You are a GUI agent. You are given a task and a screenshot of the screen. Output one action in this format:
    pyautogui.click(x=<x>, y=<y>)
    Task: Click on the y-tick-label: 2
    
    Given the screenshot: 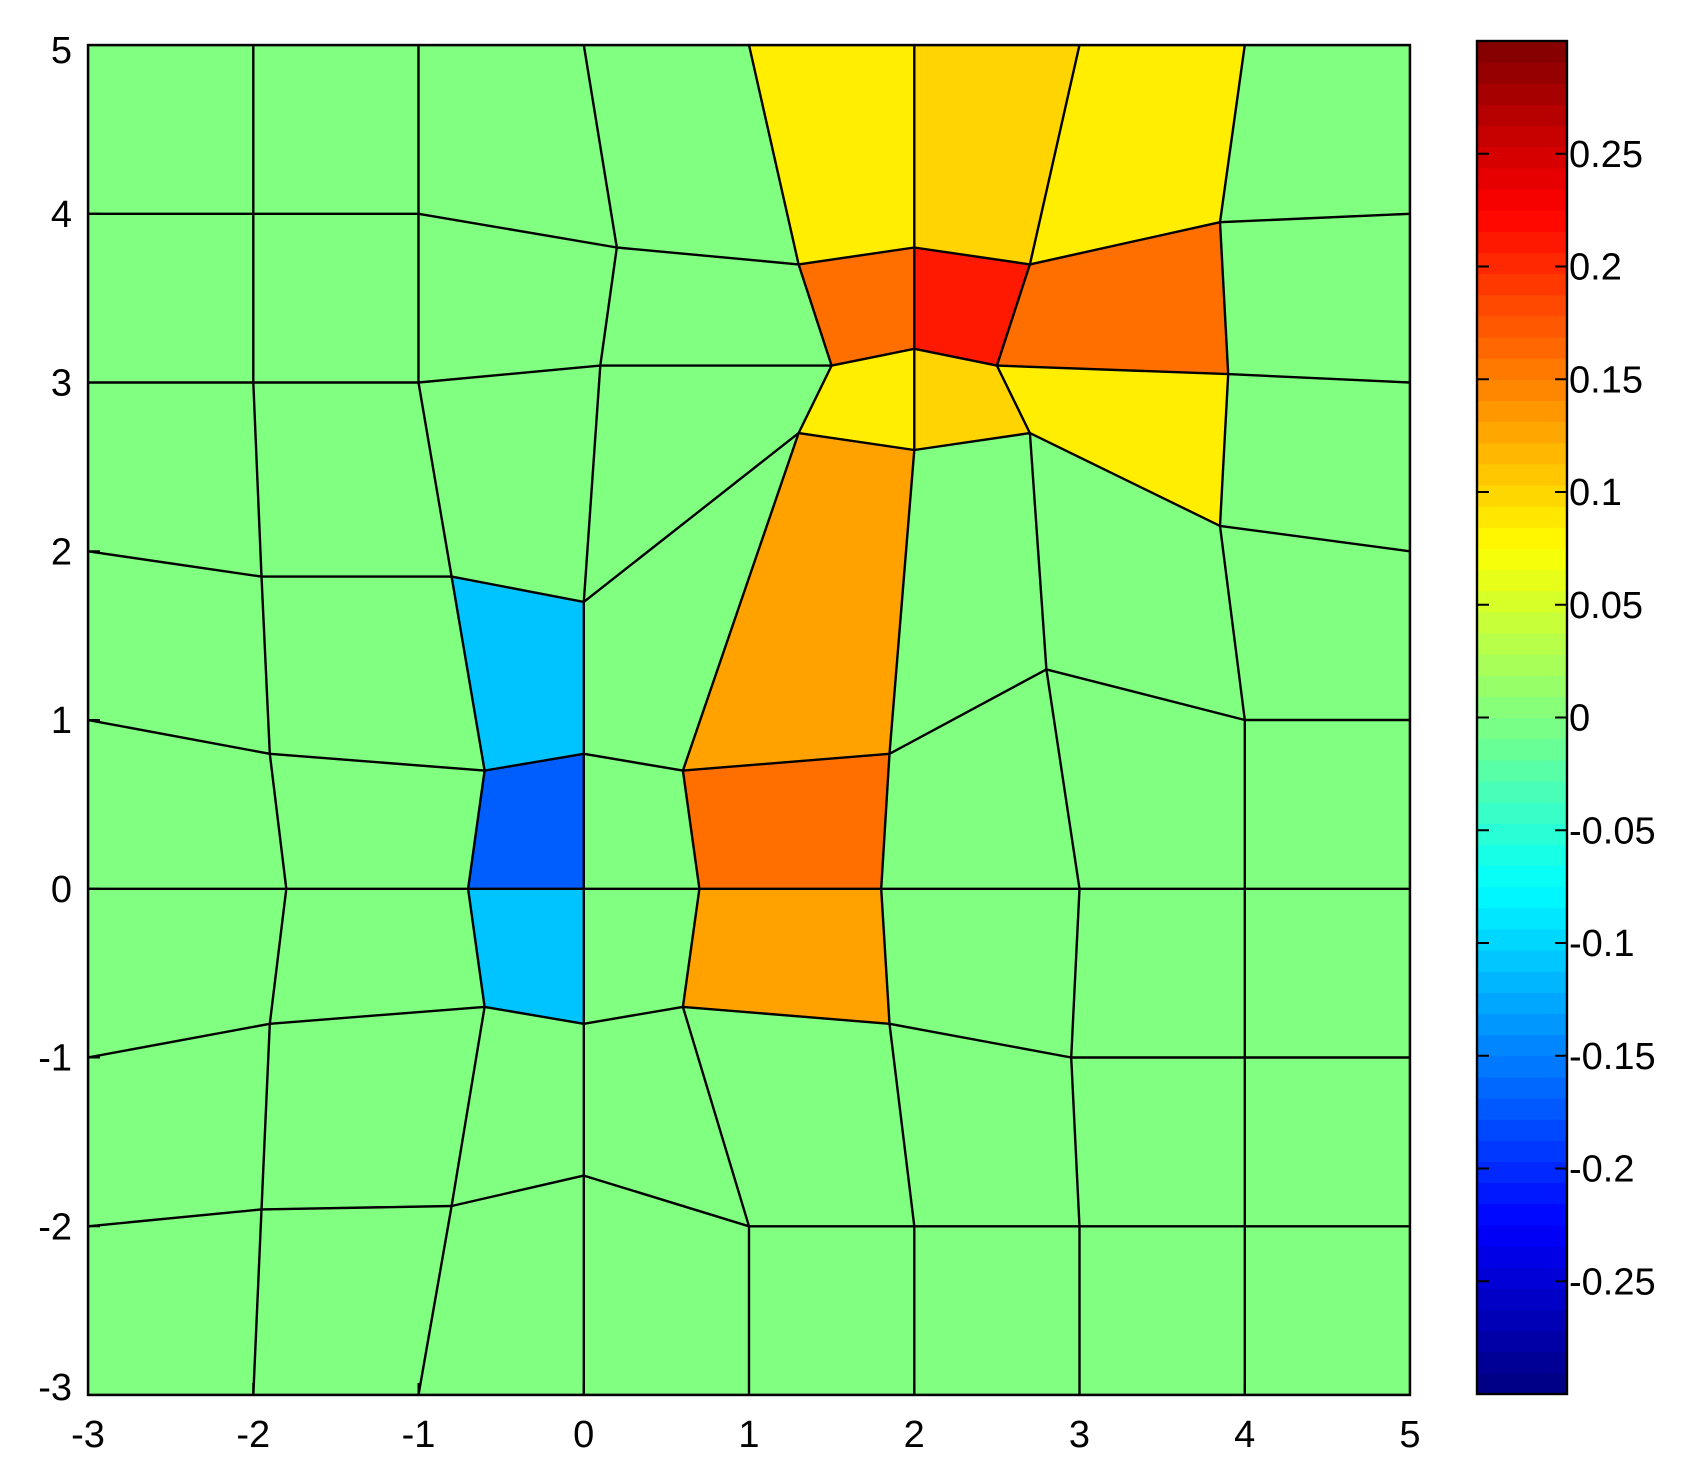 What is the action you would take?
    pyautogui.click(x=61, y=552)
    